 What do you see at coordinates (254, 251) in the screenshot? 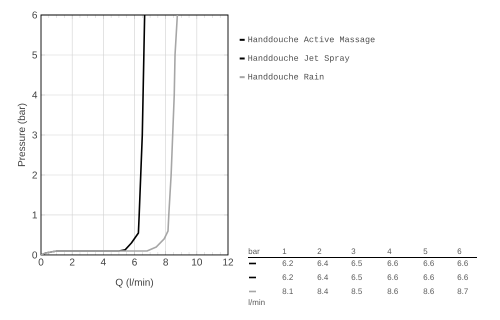
I see `text: bar` at bounding box center [254, 251].